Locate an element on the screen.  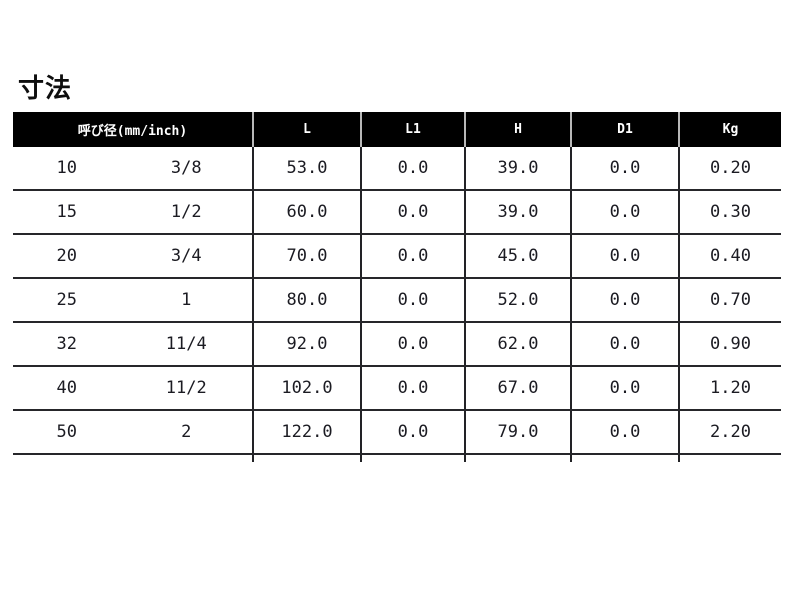
cell-inch: 1/2 is located at coordinates (186, 212).